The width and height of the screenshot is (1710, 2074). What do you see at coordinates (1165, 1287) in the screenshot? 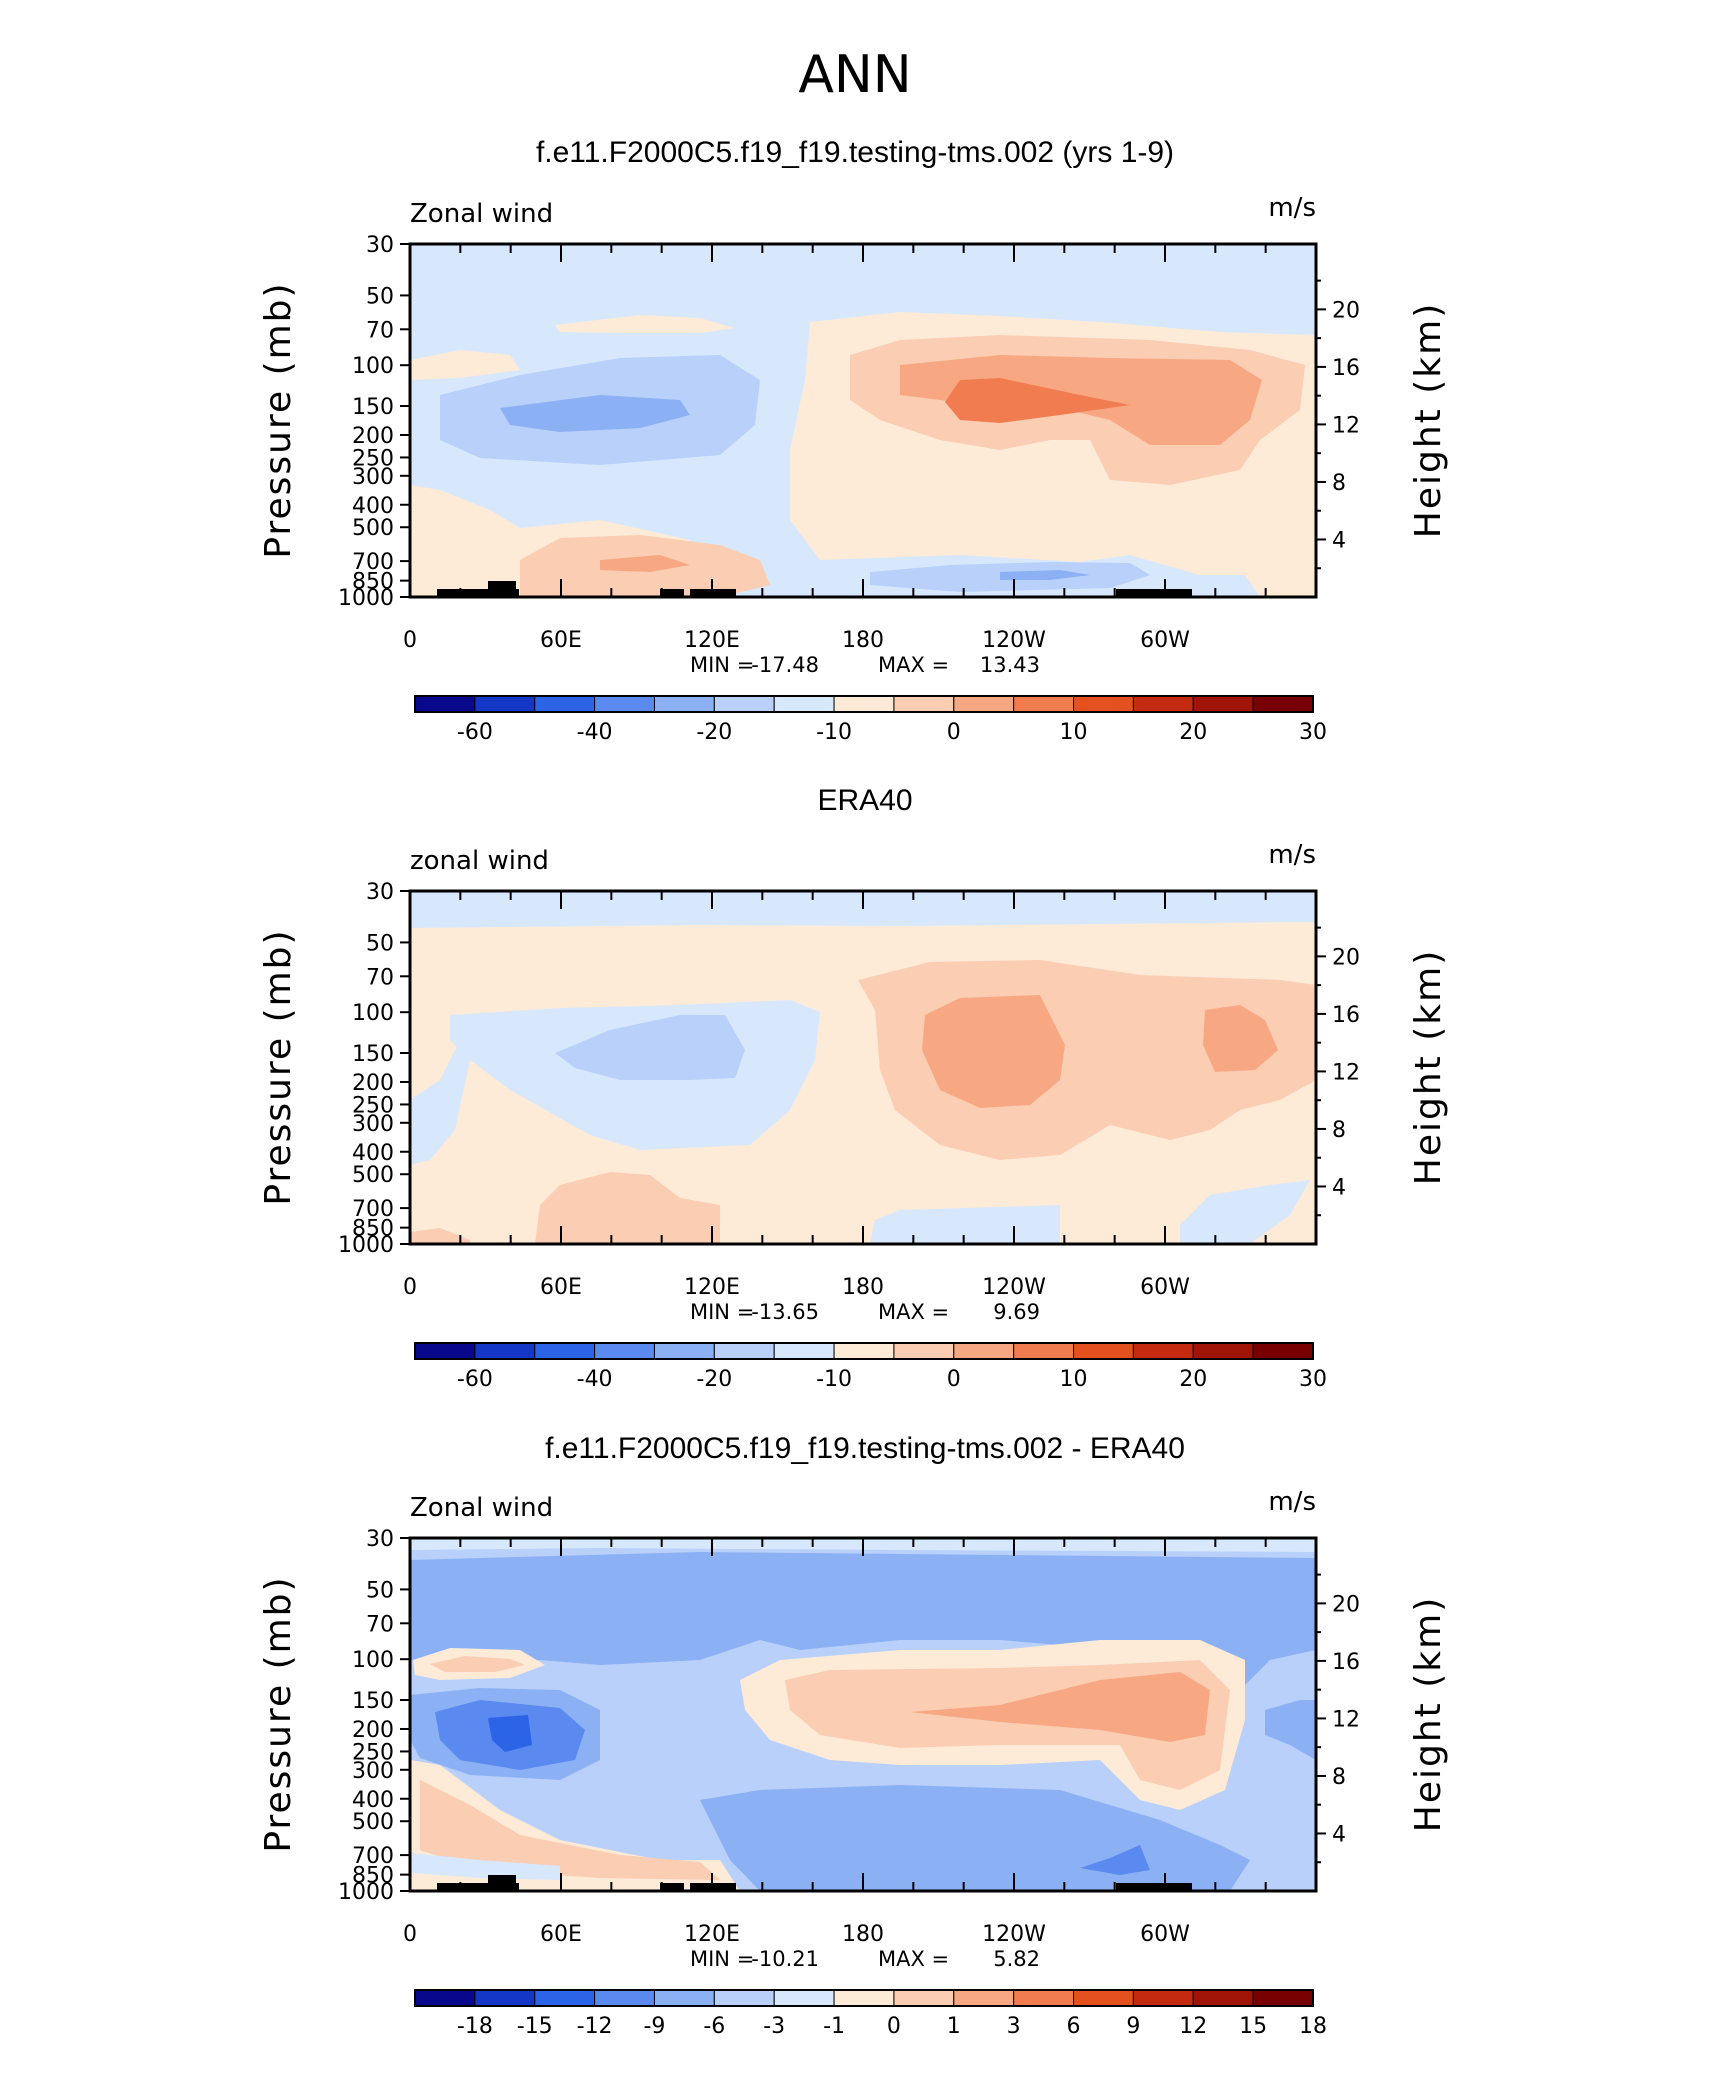
I see `x-tick-label: 60W` at bounding box center [1165, 1287].